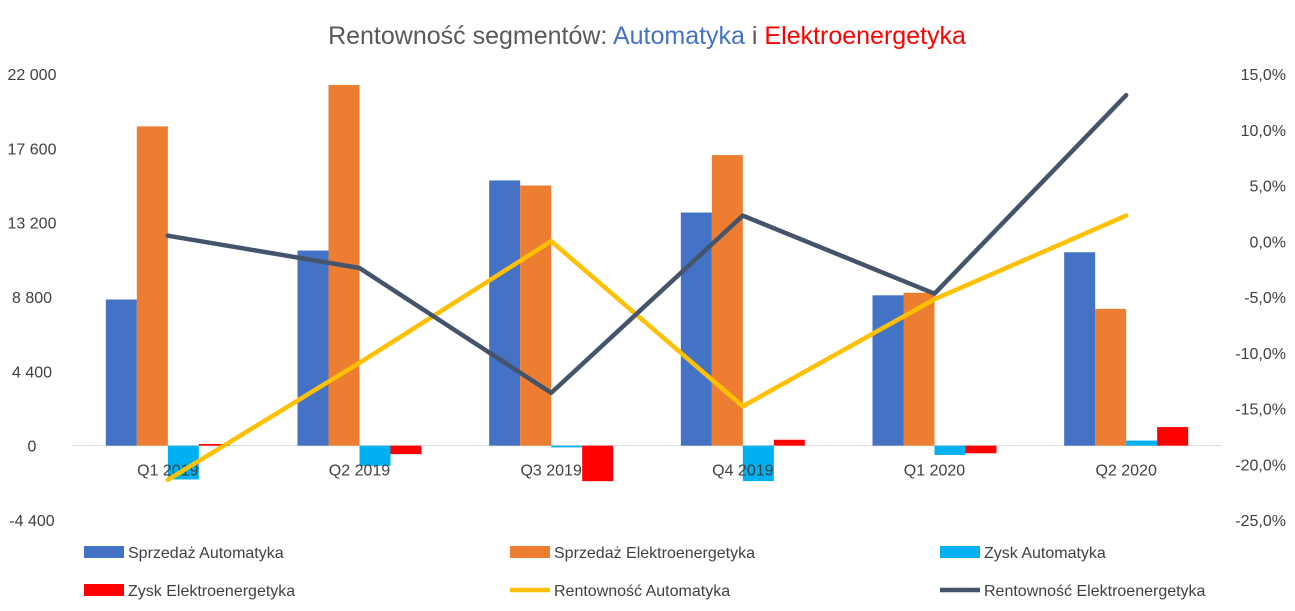 This screenshot has height=611, width=1295. I want to click on legend-label: Sprzedaż Elektroenergetyka, so click(654, 553).